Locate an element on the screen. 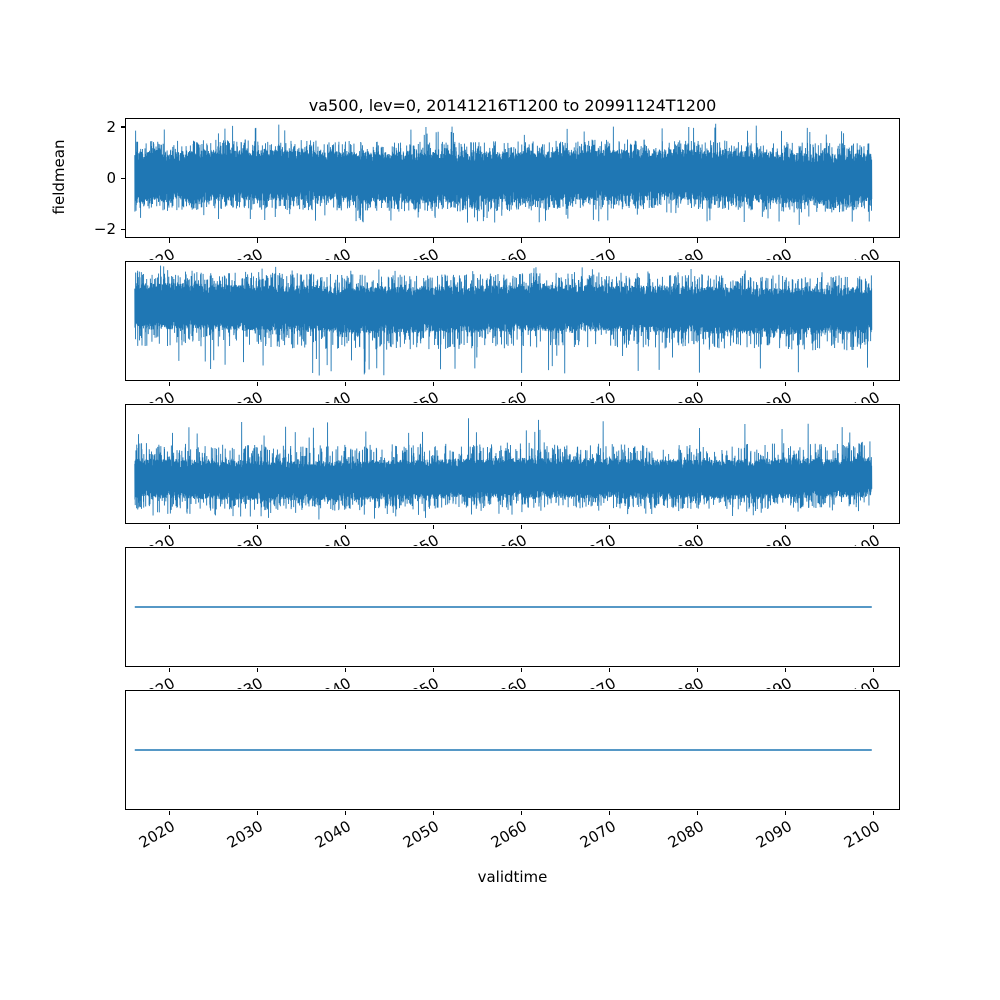  plot-area-nummasked is located at coordinates (512, 607).